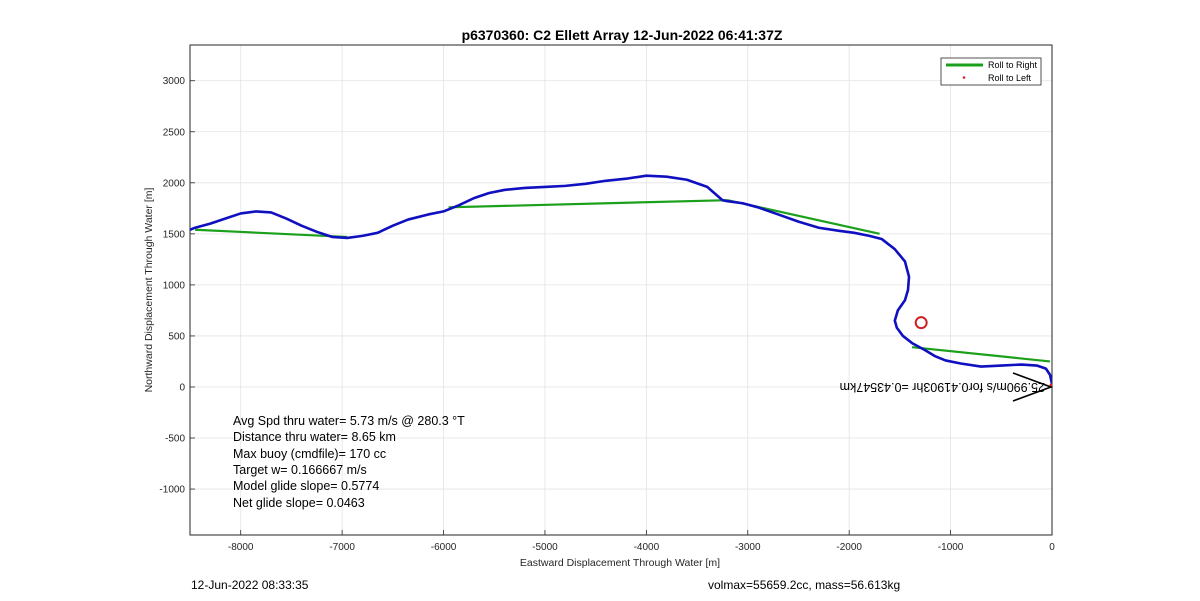  Describe the element at coordinates (342, 547) in the screenshot. I see `x-tick-label: -7000` at that location.